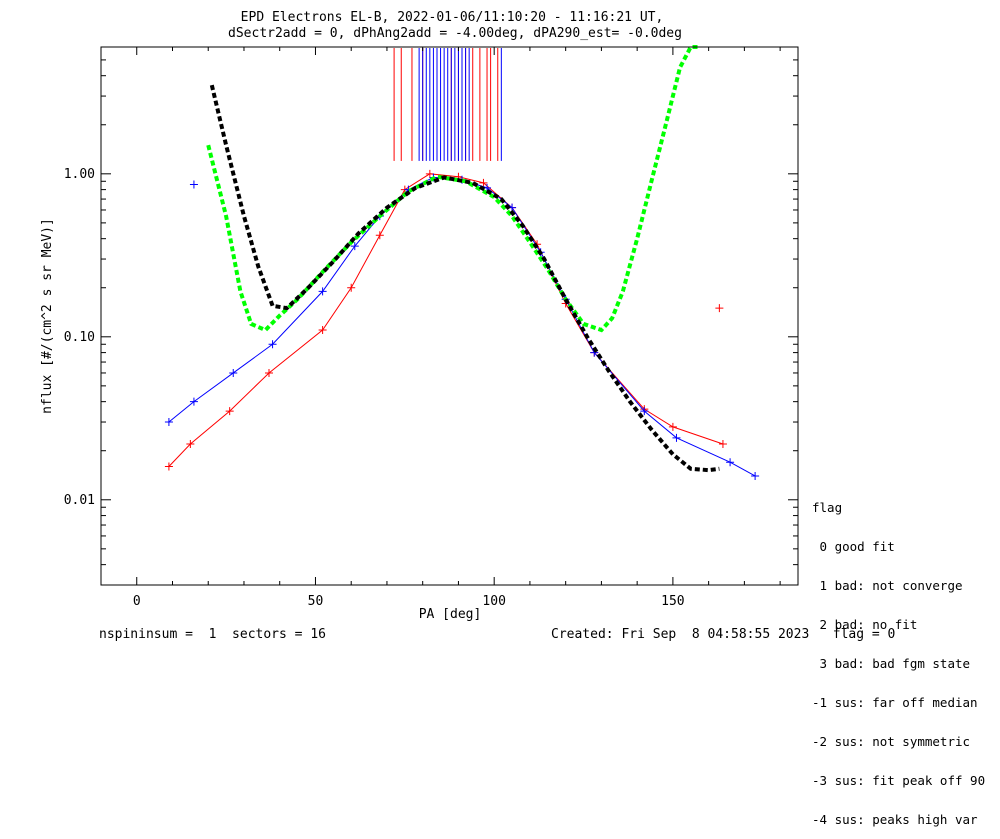 Image resolution: width=1000 pixels, height=839 pixels. Describe the element at coordinates (672, 601) in the screenshot. I see `x-tick-label: 150` at that location.